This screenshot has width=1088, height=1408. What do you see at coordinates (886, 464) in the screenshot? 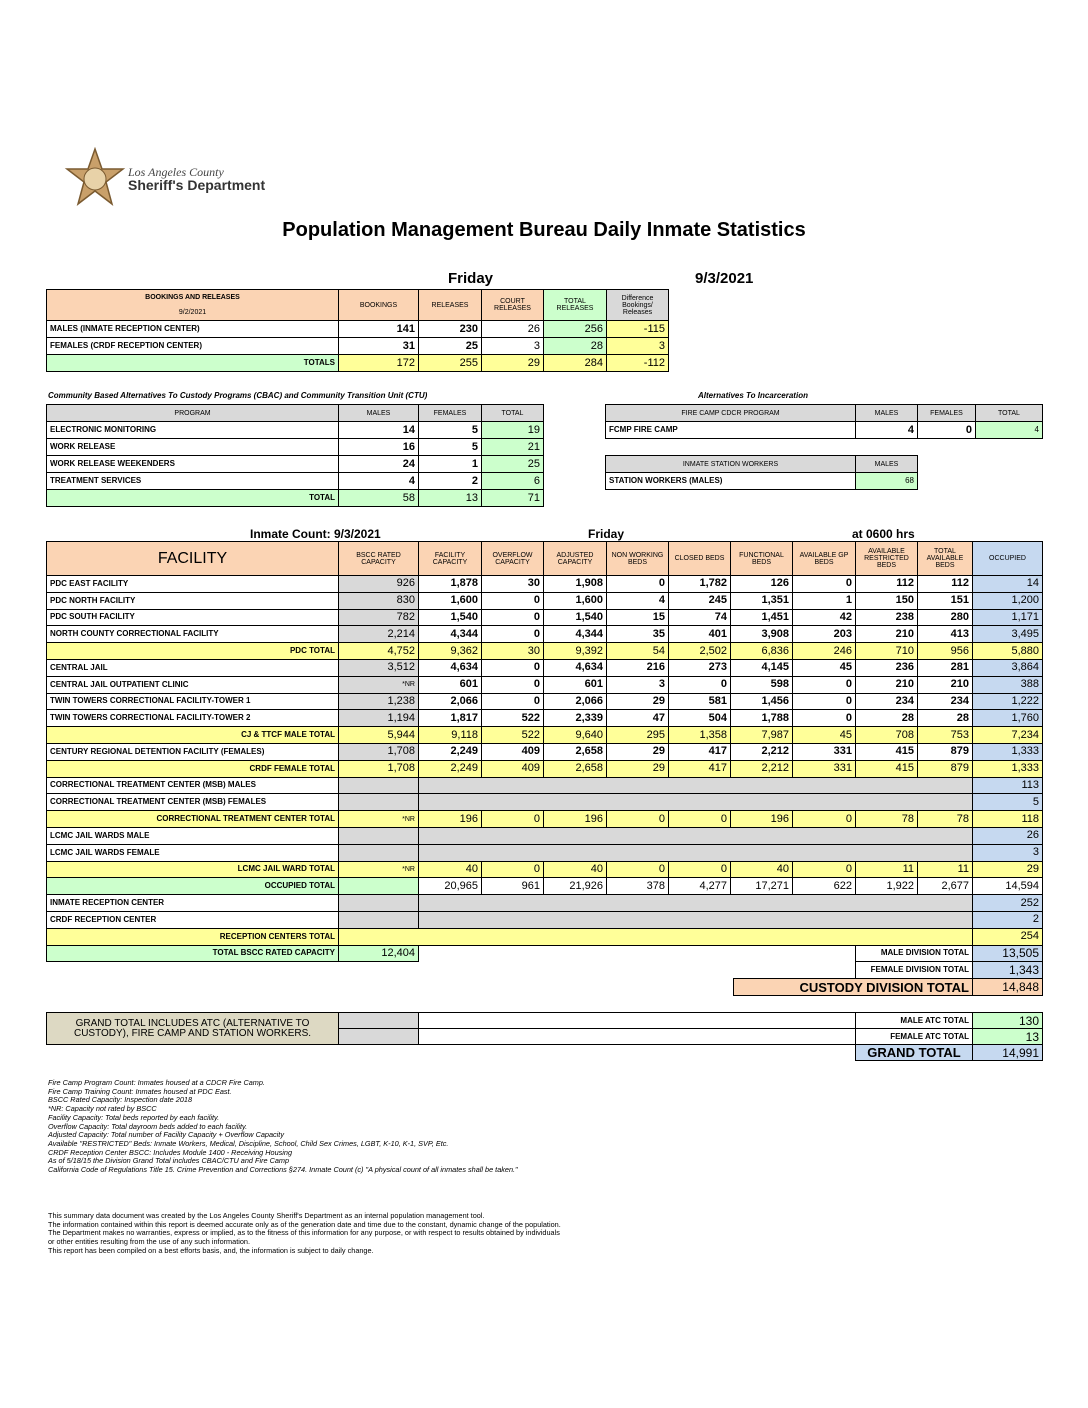
I see `column-header: MALES` at bounding box center [886, 464].